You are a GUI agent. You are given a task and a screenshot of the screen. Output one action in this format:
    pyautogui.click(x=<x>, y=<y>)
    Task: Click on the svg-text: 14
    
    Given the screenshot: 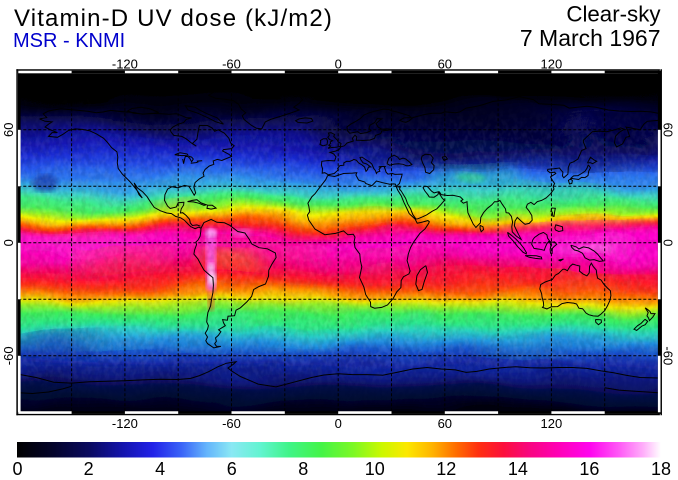 What is the action you would take?
    pyautogui.click(x=518, y=469)
    